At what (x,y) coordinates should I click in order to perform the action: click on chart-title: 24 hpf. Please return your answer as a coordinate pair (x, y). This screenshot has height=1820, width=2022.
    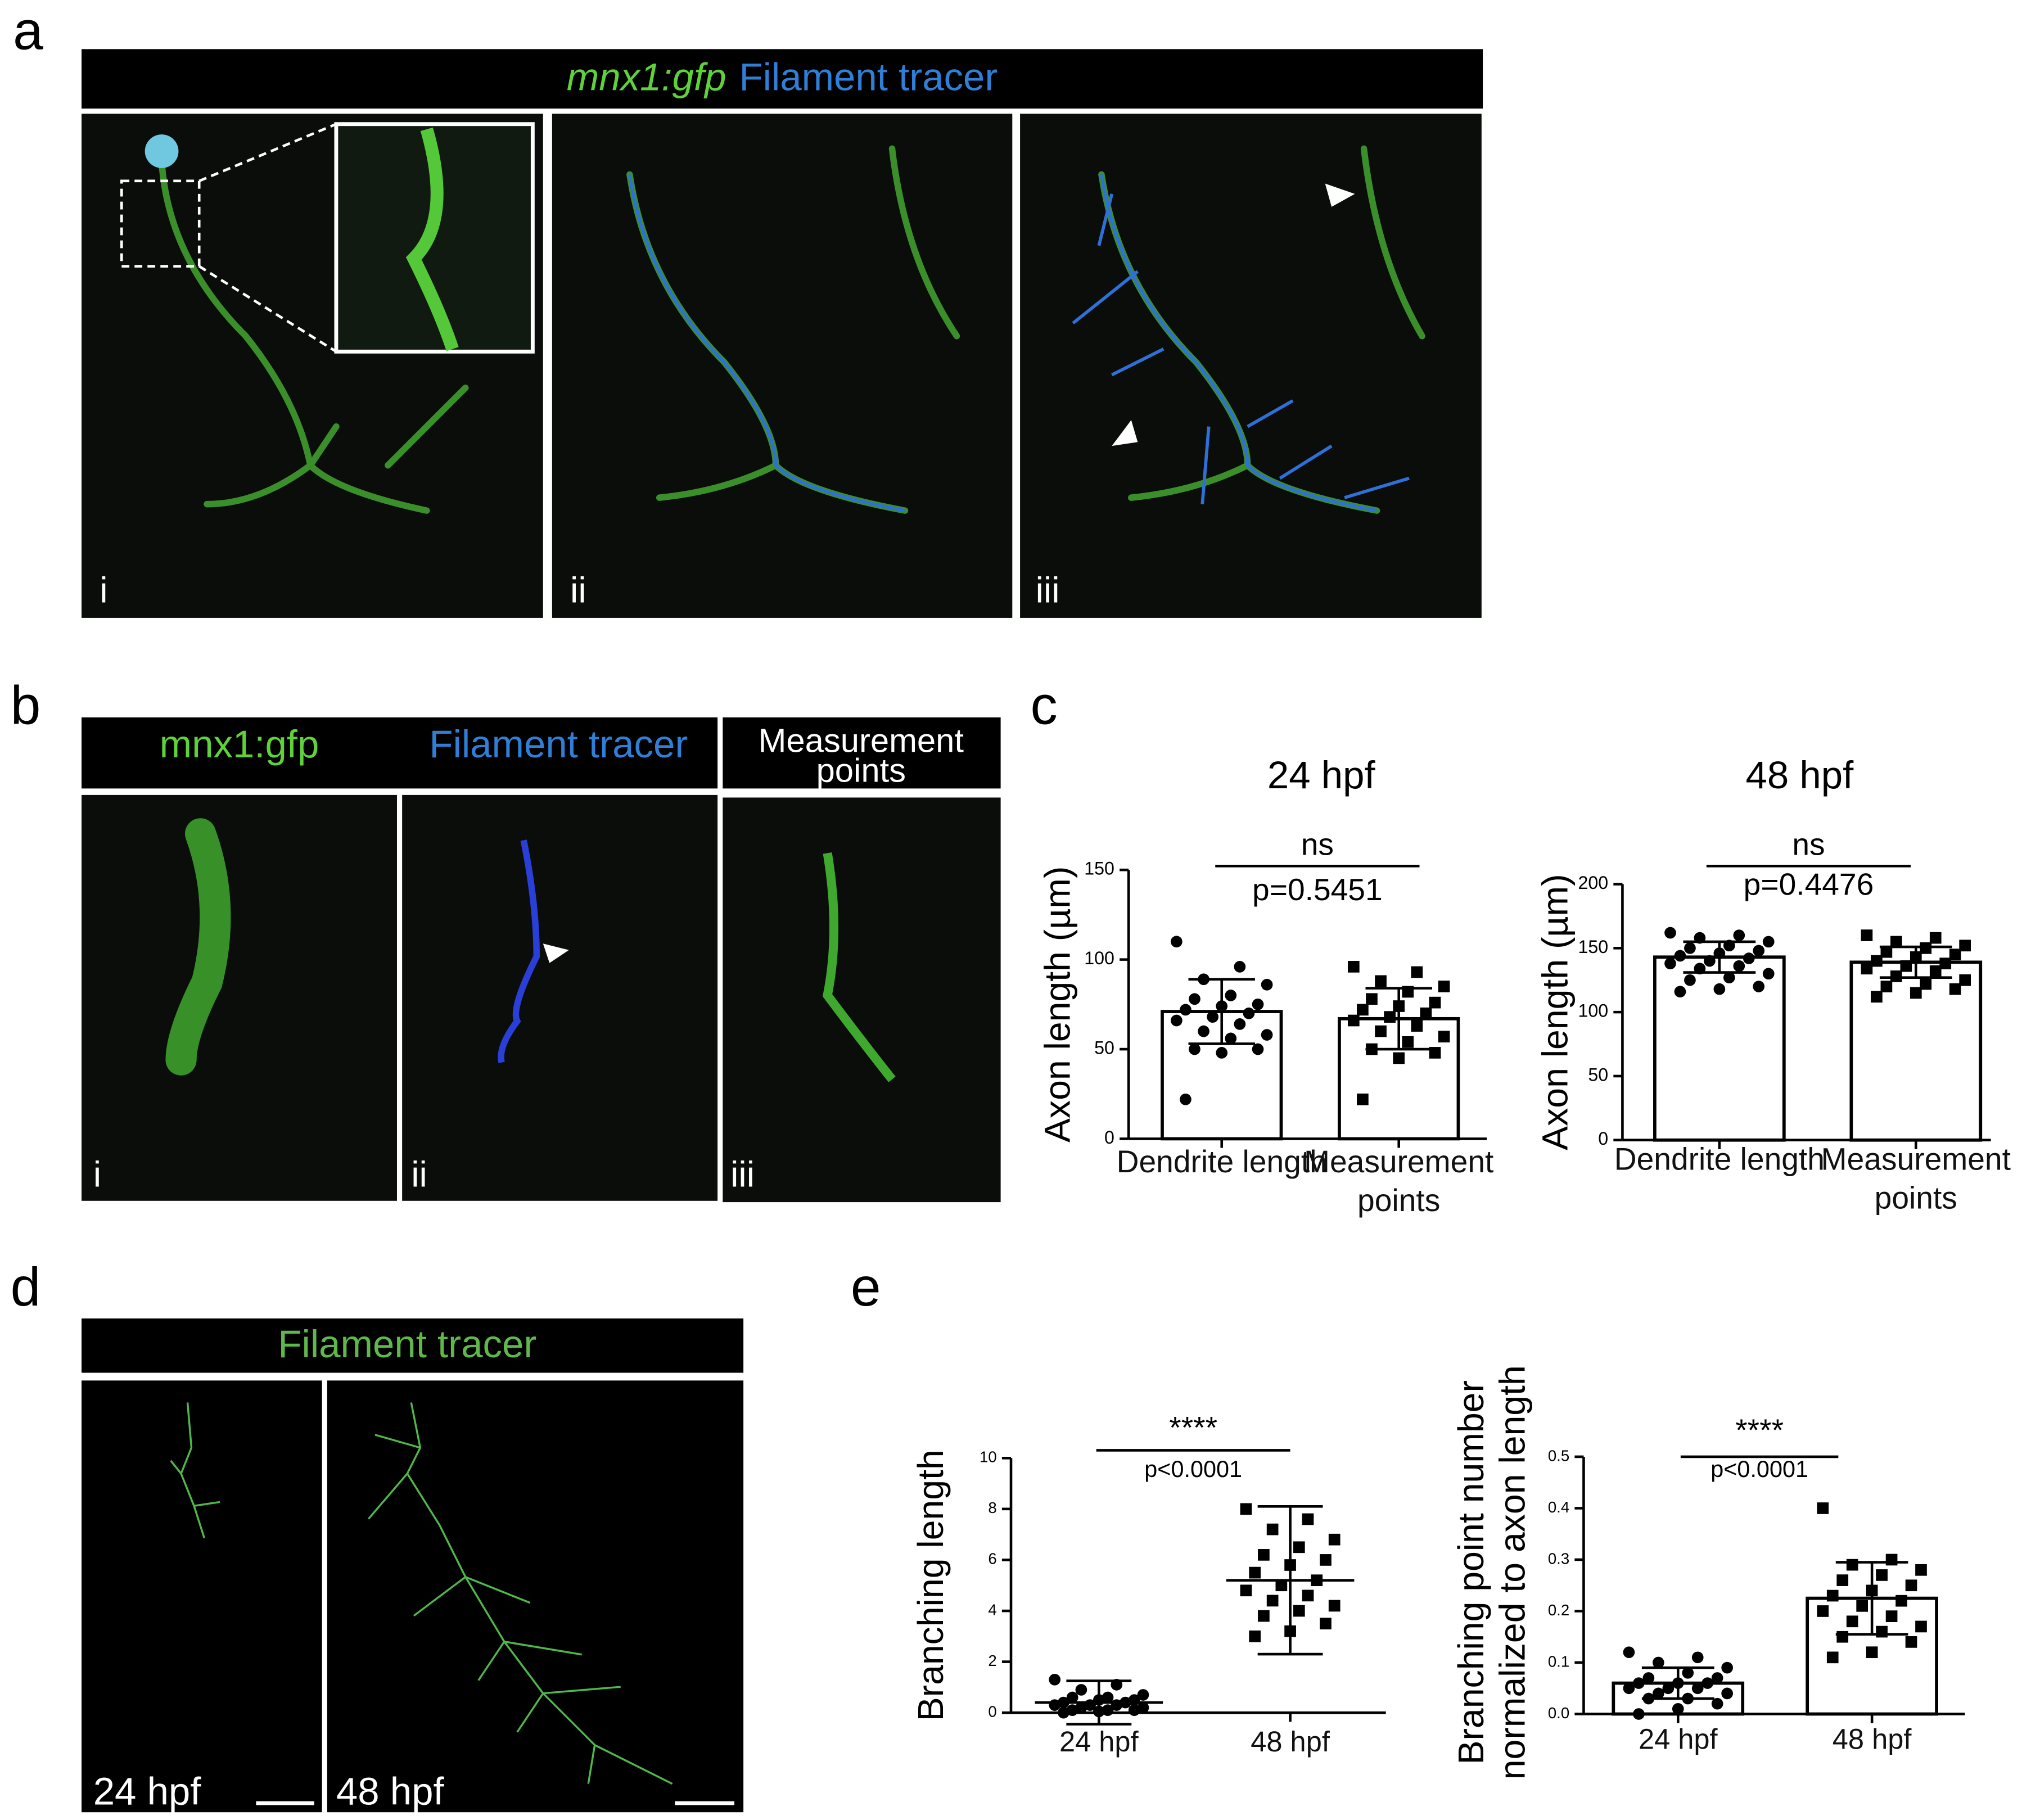
    Looking at the image, I should click on (1321, 775).